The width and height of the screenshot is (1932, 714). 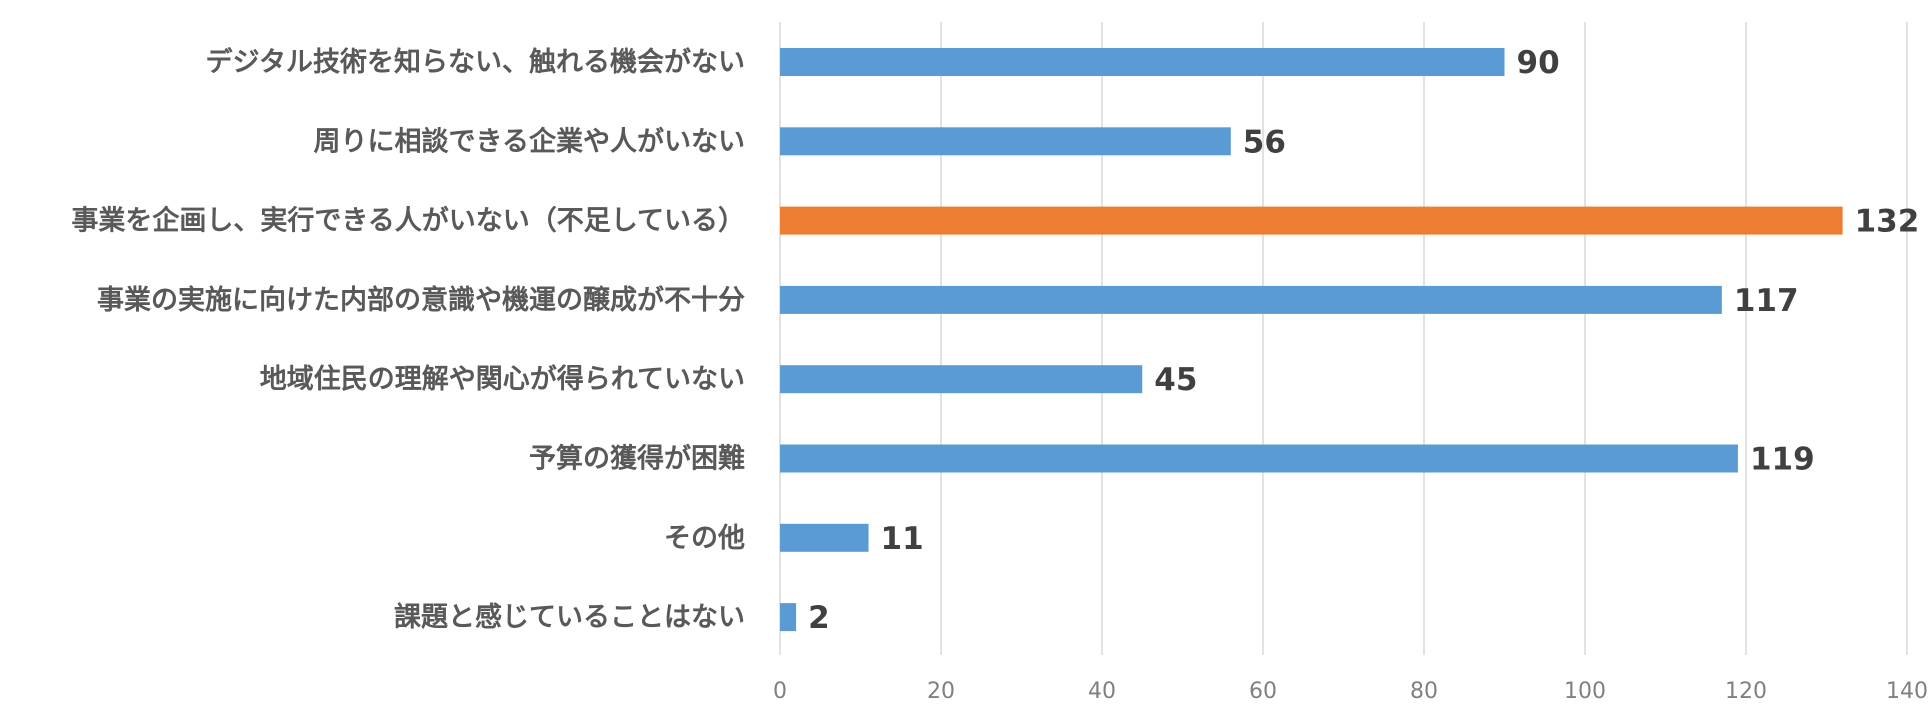 What do you see at coordinates (475, 62) in the screenshot?
I see `category-label-0: デジタル技術を知らない、触れる機会がない` at bounding box center [475, 62].